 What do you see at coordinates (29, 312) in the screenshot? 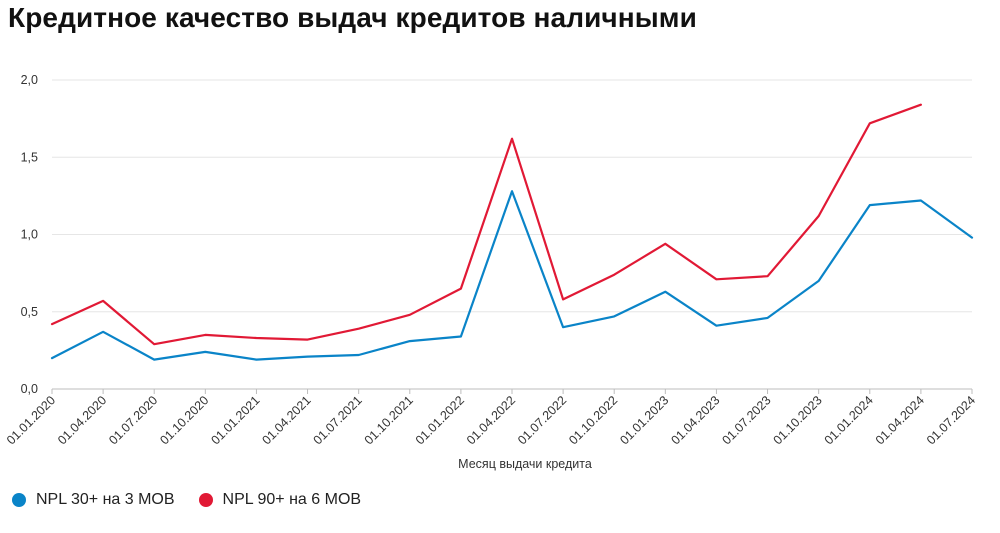
I see `y-tick-label: 0,5` at bounding box center [29, 312].